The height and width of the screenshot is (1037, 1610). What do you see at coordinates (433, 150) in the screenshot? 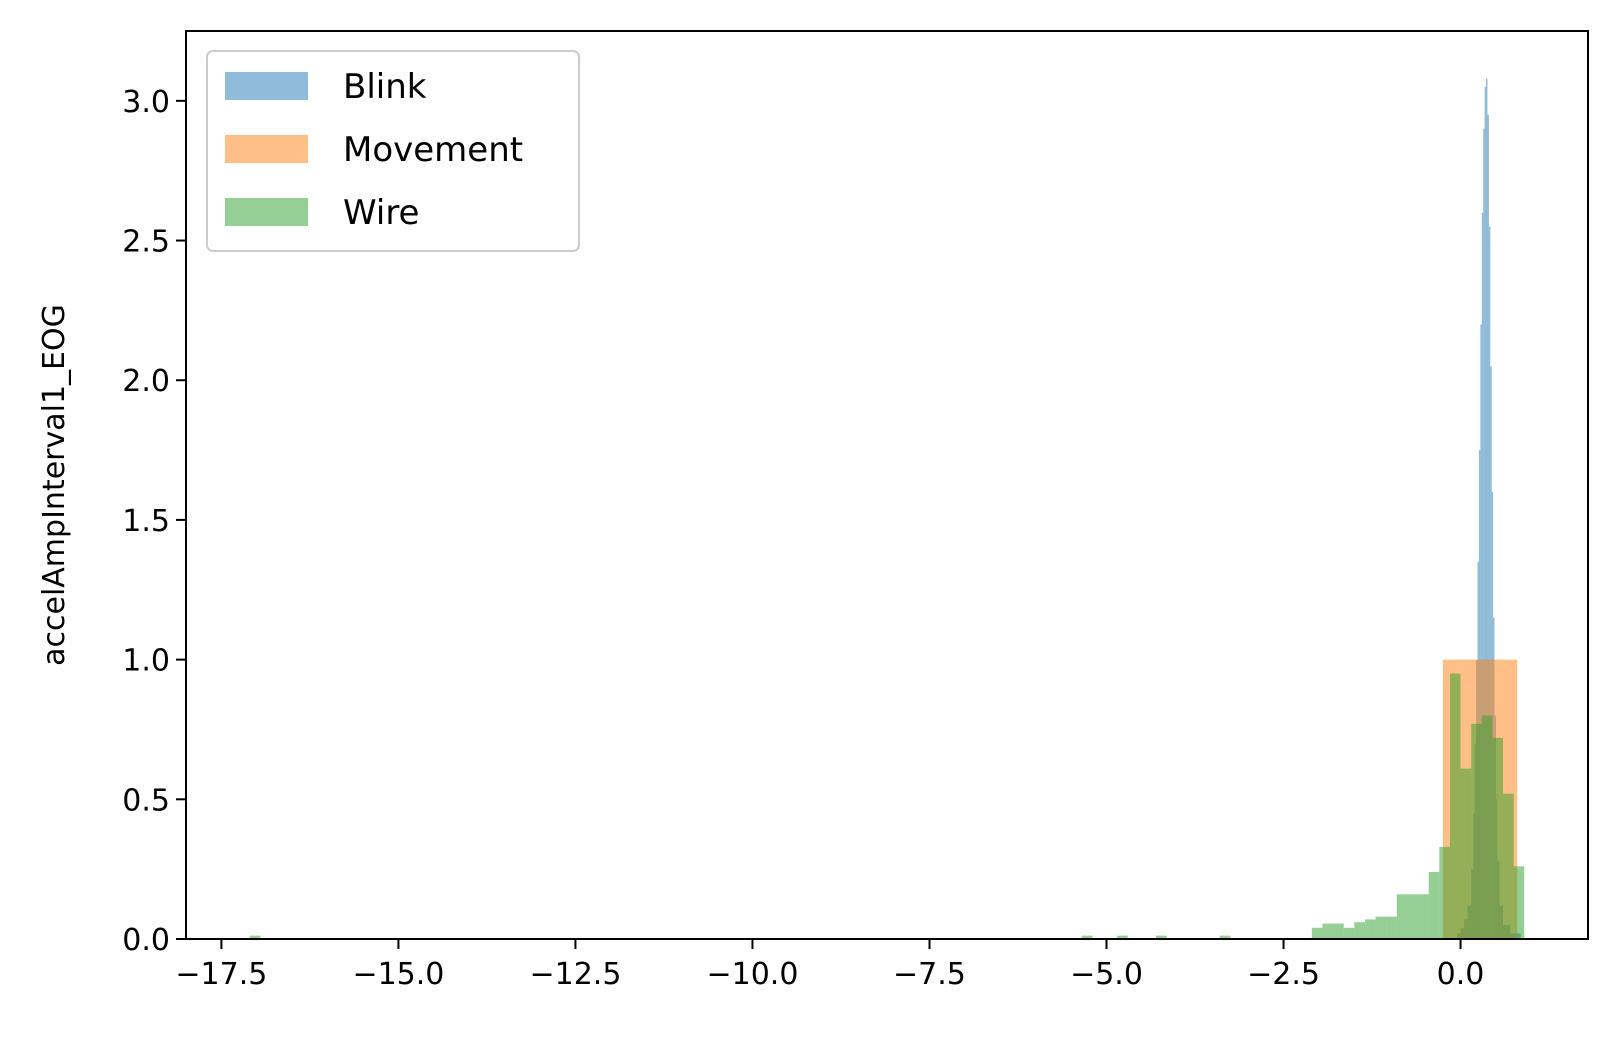
I see `legend-label: Movement` at bounding box center [433, 150].